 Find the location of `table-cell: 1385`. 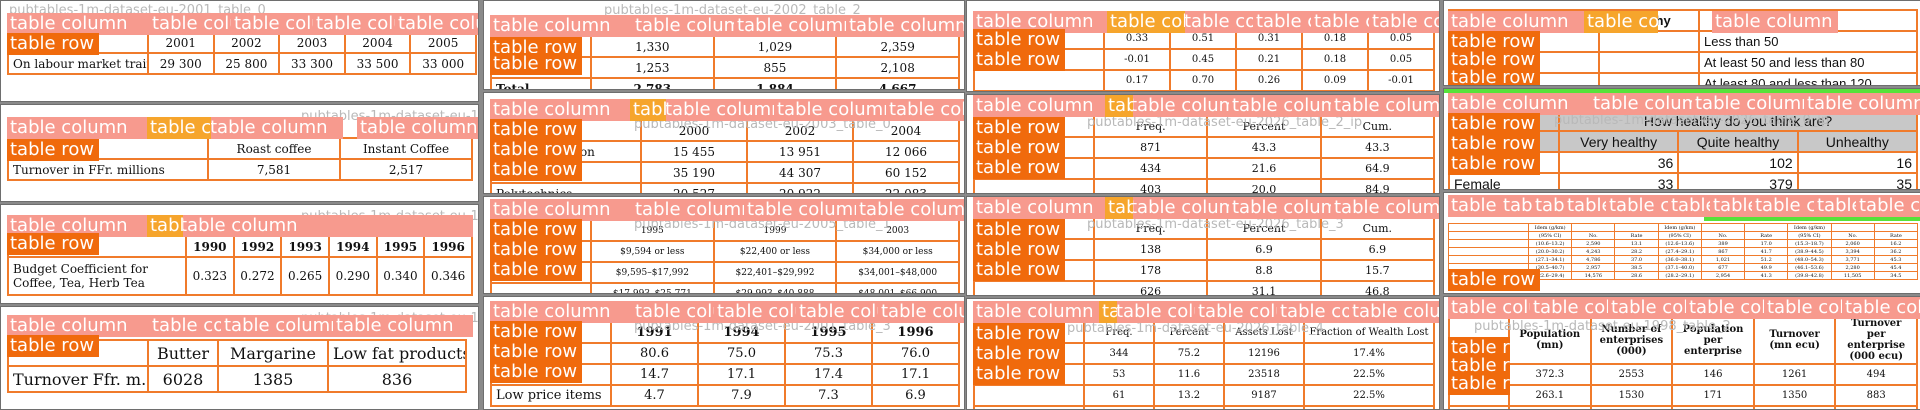

table-cell: 1385 is located at coordinates (273, 379).